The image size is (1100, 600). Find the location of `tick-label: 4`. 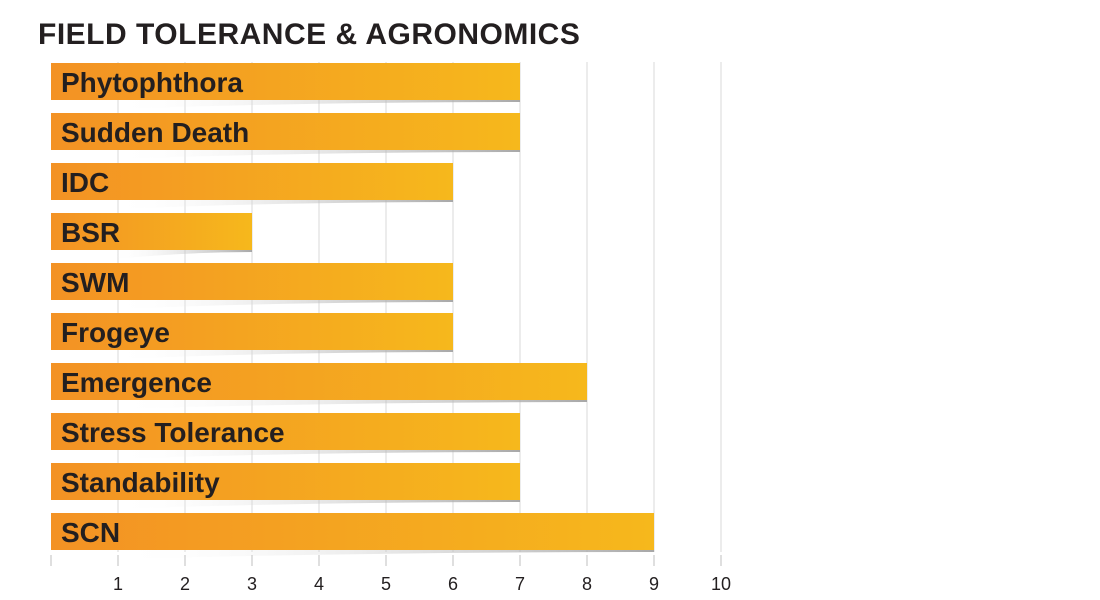

tick-label: 4 is located at coordinates (319, 584).